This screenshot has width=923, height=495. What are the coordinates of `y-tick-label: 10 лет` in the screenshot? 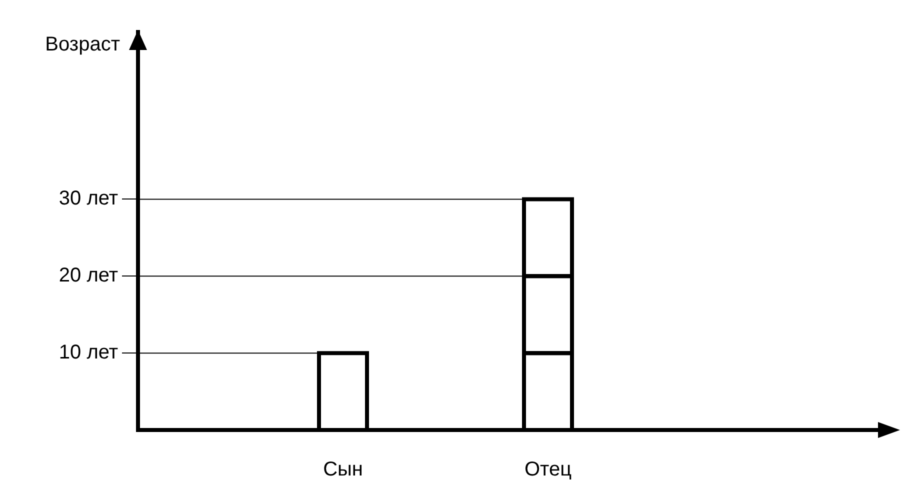 It's located at (88, 353).